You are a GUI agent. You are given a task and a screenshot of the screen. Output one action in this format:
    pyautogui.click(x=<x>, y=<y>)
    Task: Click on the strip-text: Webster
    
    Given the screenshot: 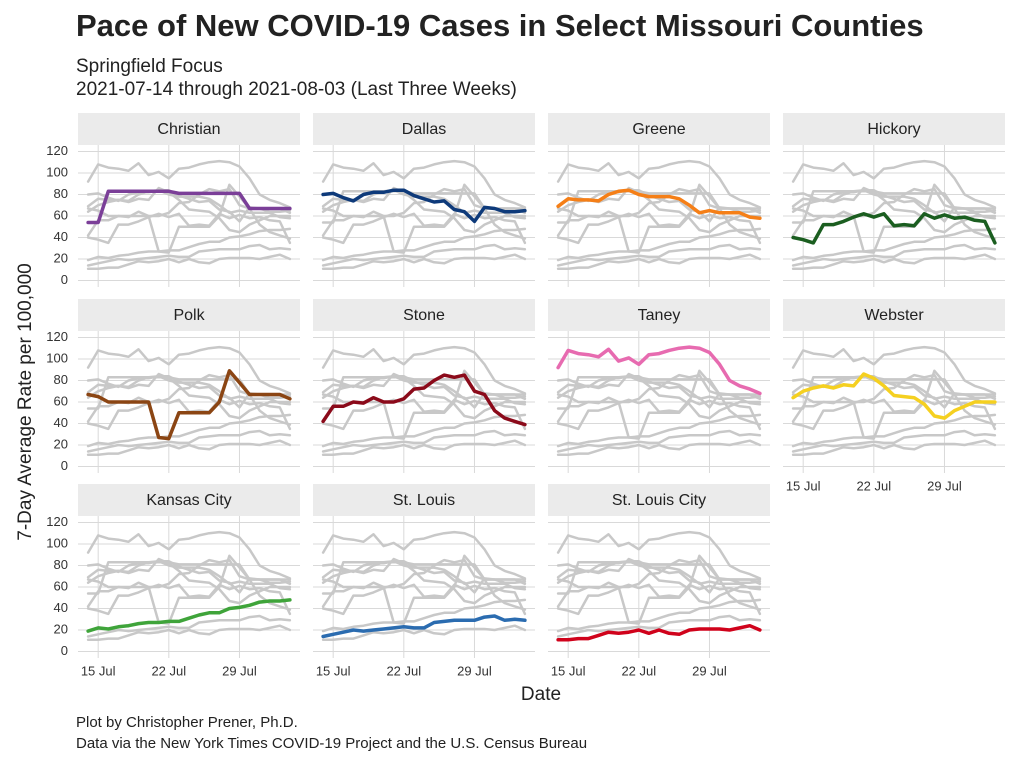 What is the action you would take?
    pyautogui.click(x=894, y=315)
    